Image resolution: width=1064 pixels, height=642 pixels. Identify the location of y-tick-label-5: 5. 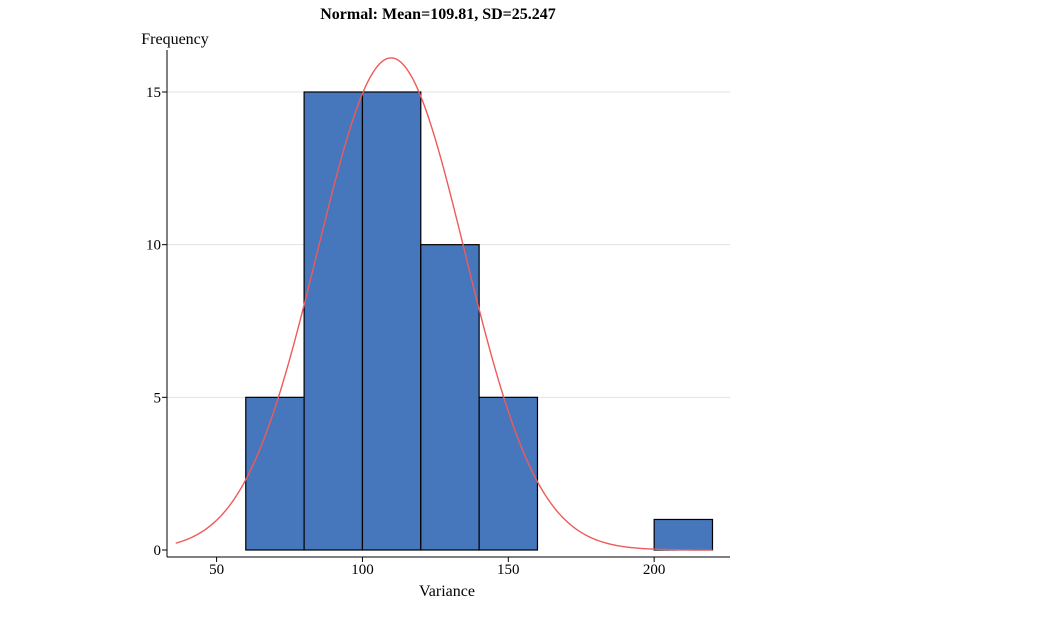
(158, 398).